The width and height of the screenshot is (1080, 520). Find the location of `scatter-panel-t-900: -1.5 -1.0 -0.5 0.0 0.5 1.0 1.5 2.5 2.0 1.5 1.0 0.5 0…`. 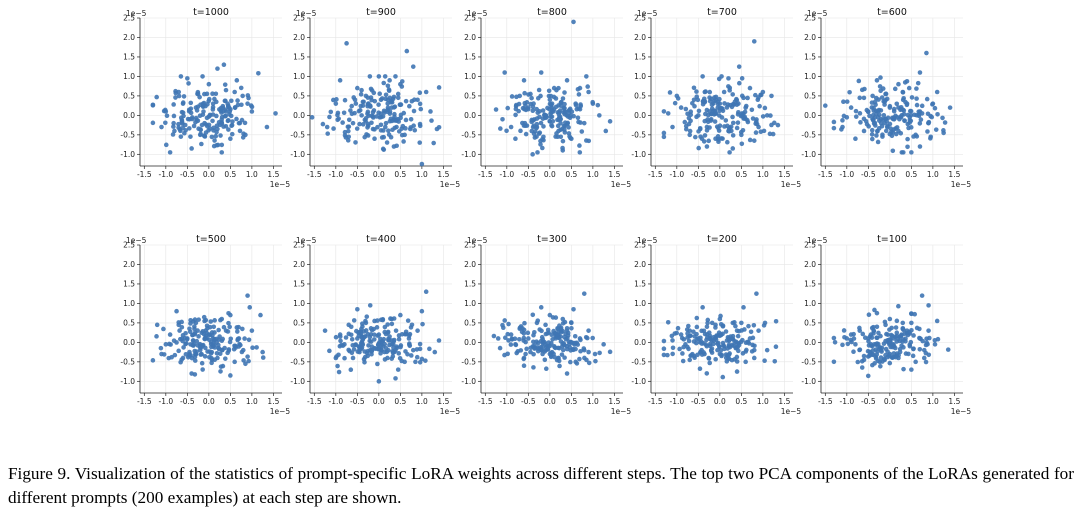

scatter-panel-t-900: -1.5 -1.0 -0.5 0.0 0.5 1.0 1.5 2.5 2.0 1.5 1.0 0.5 0… is located at coordinates (375, 98).